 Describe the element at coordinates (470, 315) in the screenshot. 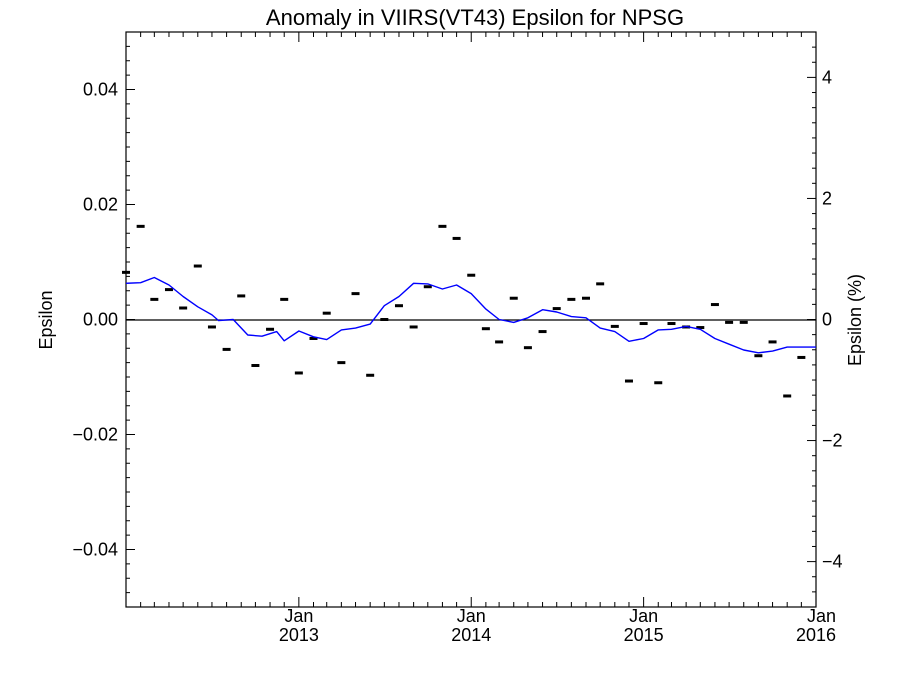

I see `smoothed-anomaly-line` at that location.